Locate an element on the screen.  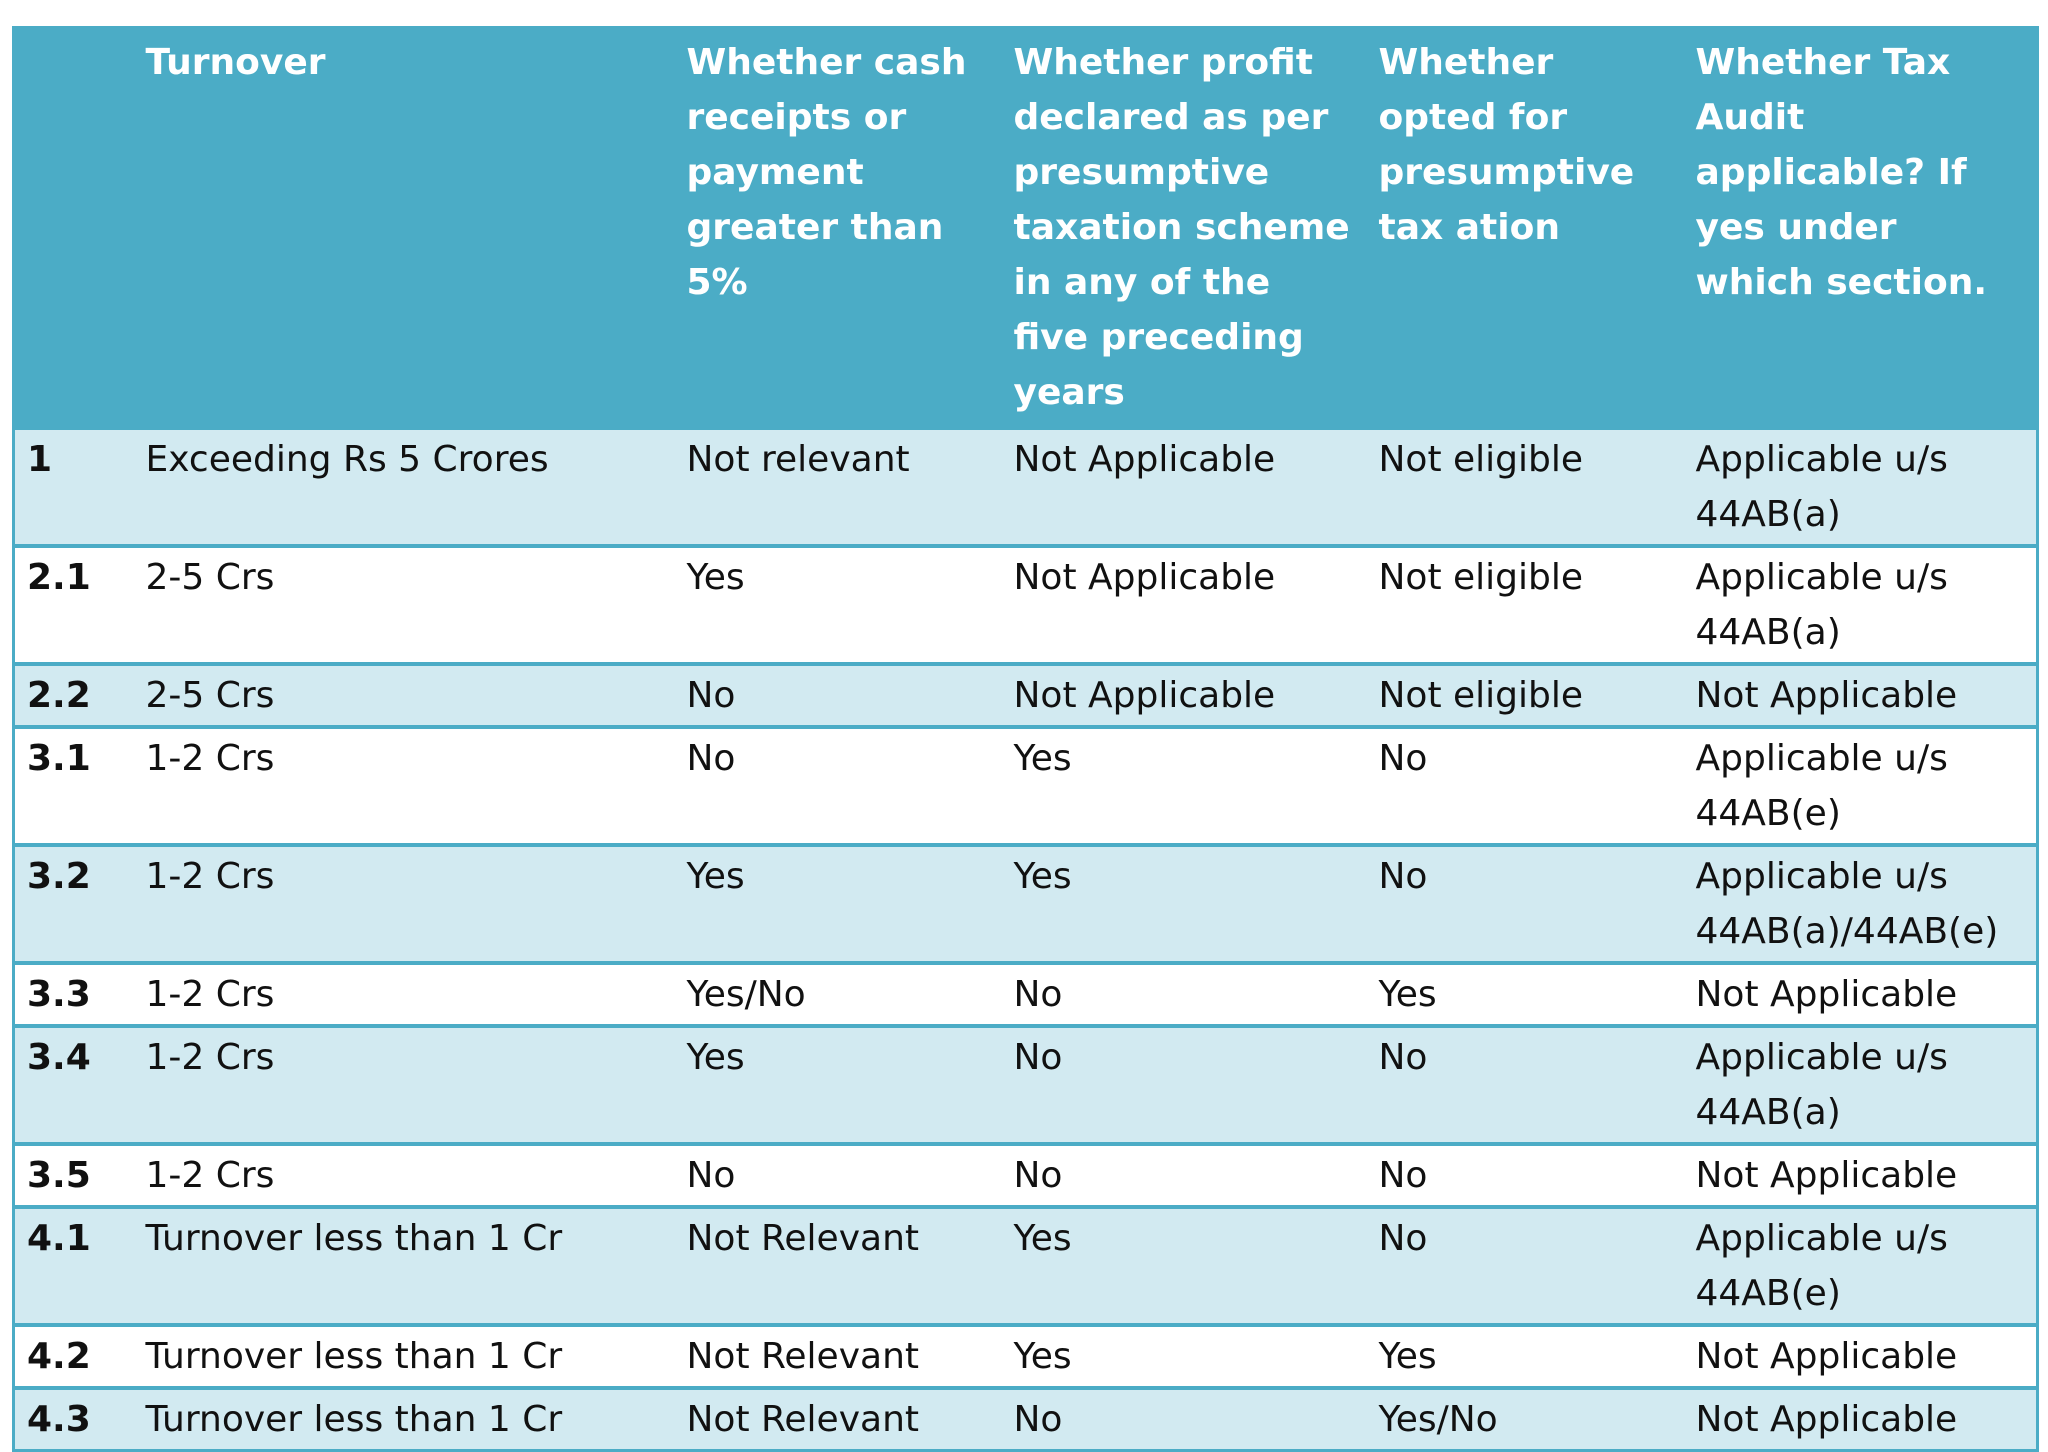
row-number: 2.1 is located at coordinates (73, 604).